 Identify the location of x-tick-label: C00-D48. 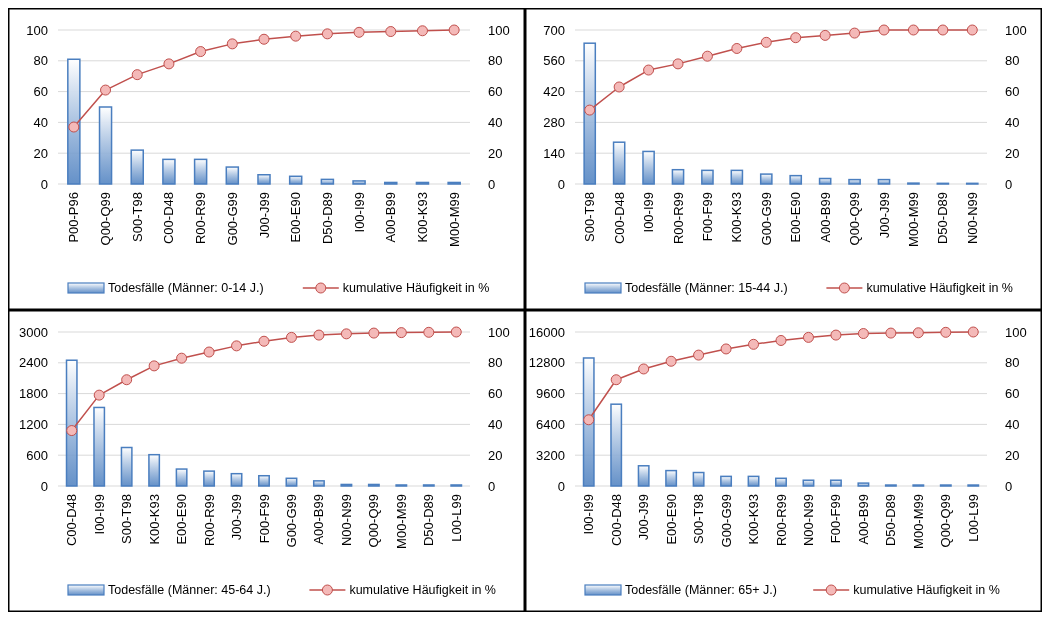
(616, 520).